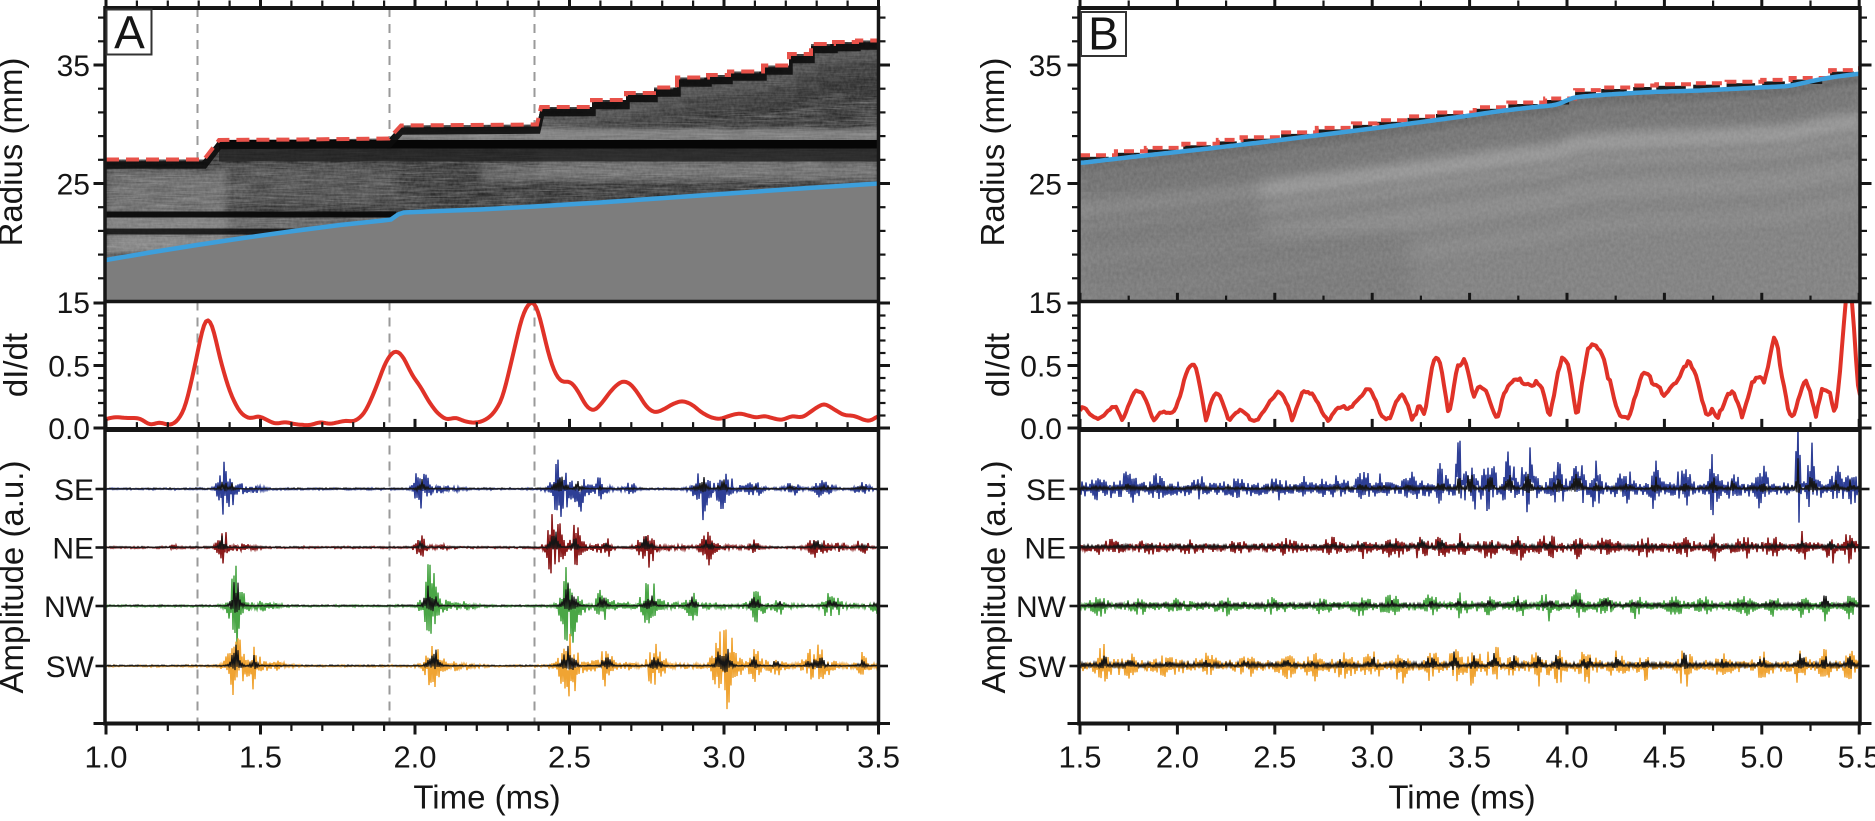 This screenshot has height=821, width=1875. I want to click on svg-text: B, so click(1103, 34).